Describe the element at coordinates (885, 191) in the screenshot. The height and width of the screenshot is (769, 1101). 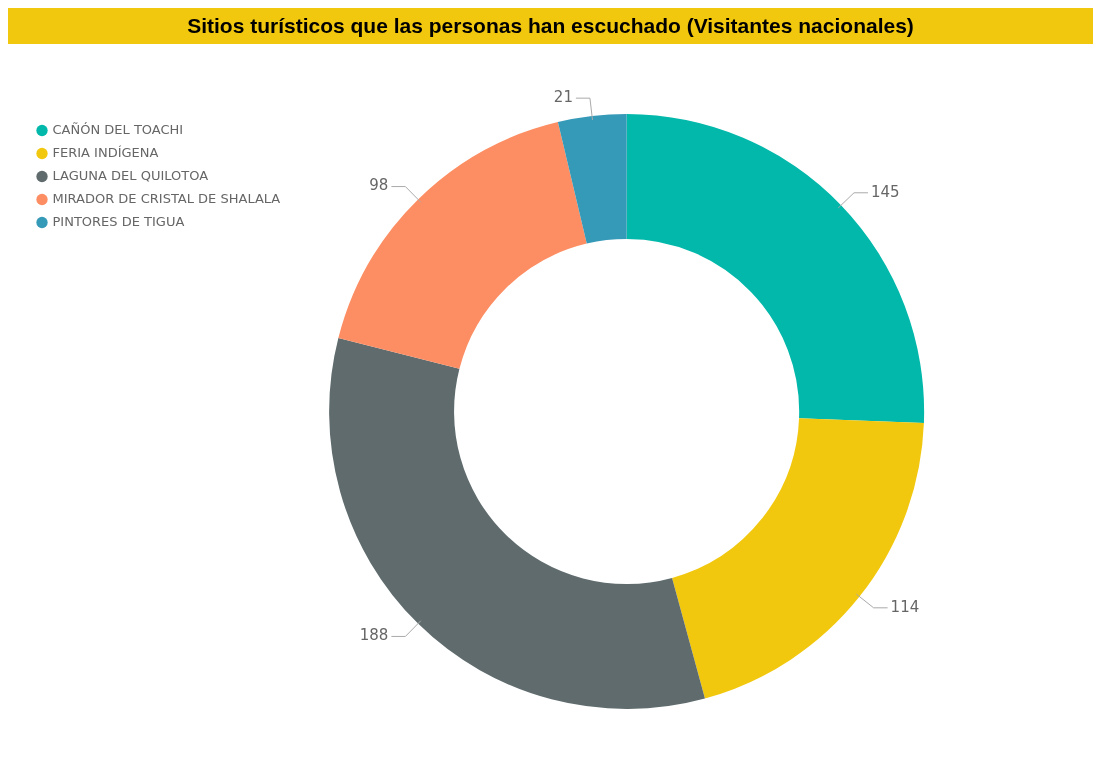
I see `data-label: 145` at that location.